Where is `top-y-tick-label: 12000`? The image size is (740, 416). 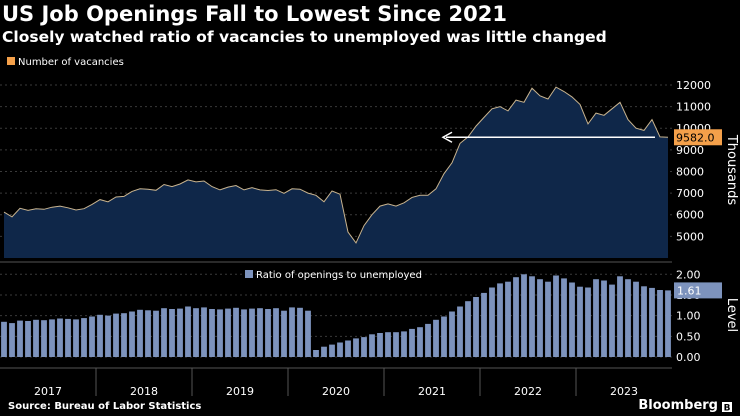 top-y-tick-label: 12000 is located at coordinates (693, 85).